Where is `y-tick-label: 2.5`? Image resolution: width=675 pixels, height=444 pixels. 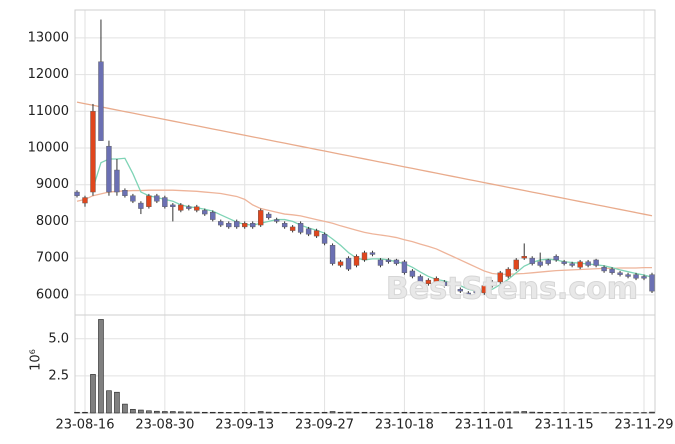
y-tick-label: 2.5 is located at coordinates (58, 375).